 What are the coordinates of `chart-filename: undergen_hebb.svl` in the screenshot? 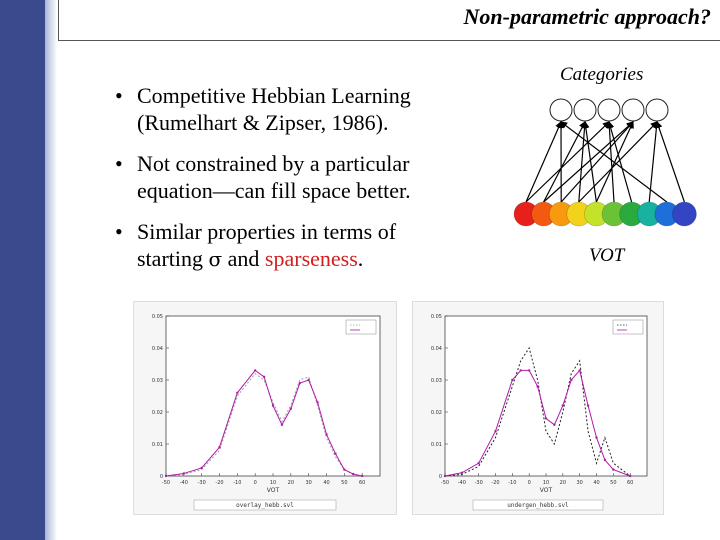 It's located at (538, 505).